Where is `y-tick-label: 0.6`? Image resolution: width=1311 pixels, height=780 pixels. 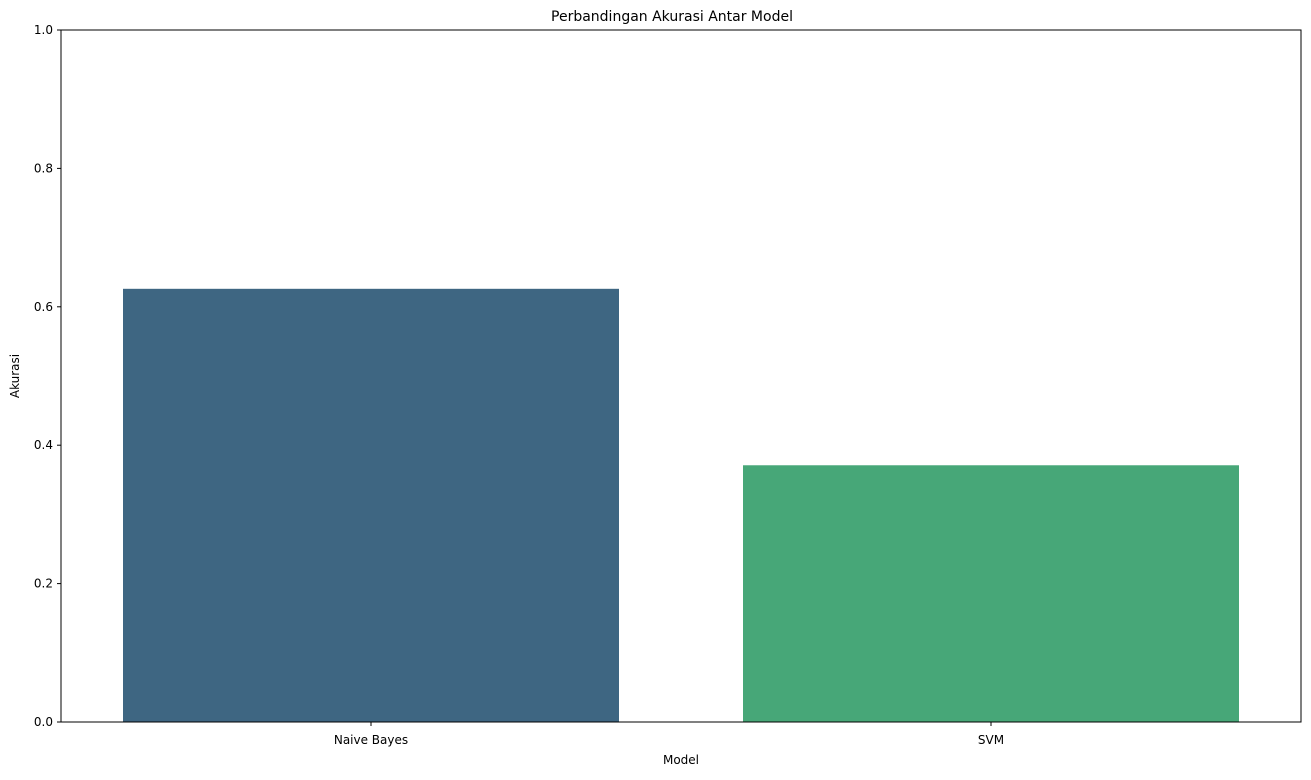 y-tick-label: 0.6 is located at coordinates (43, 307).